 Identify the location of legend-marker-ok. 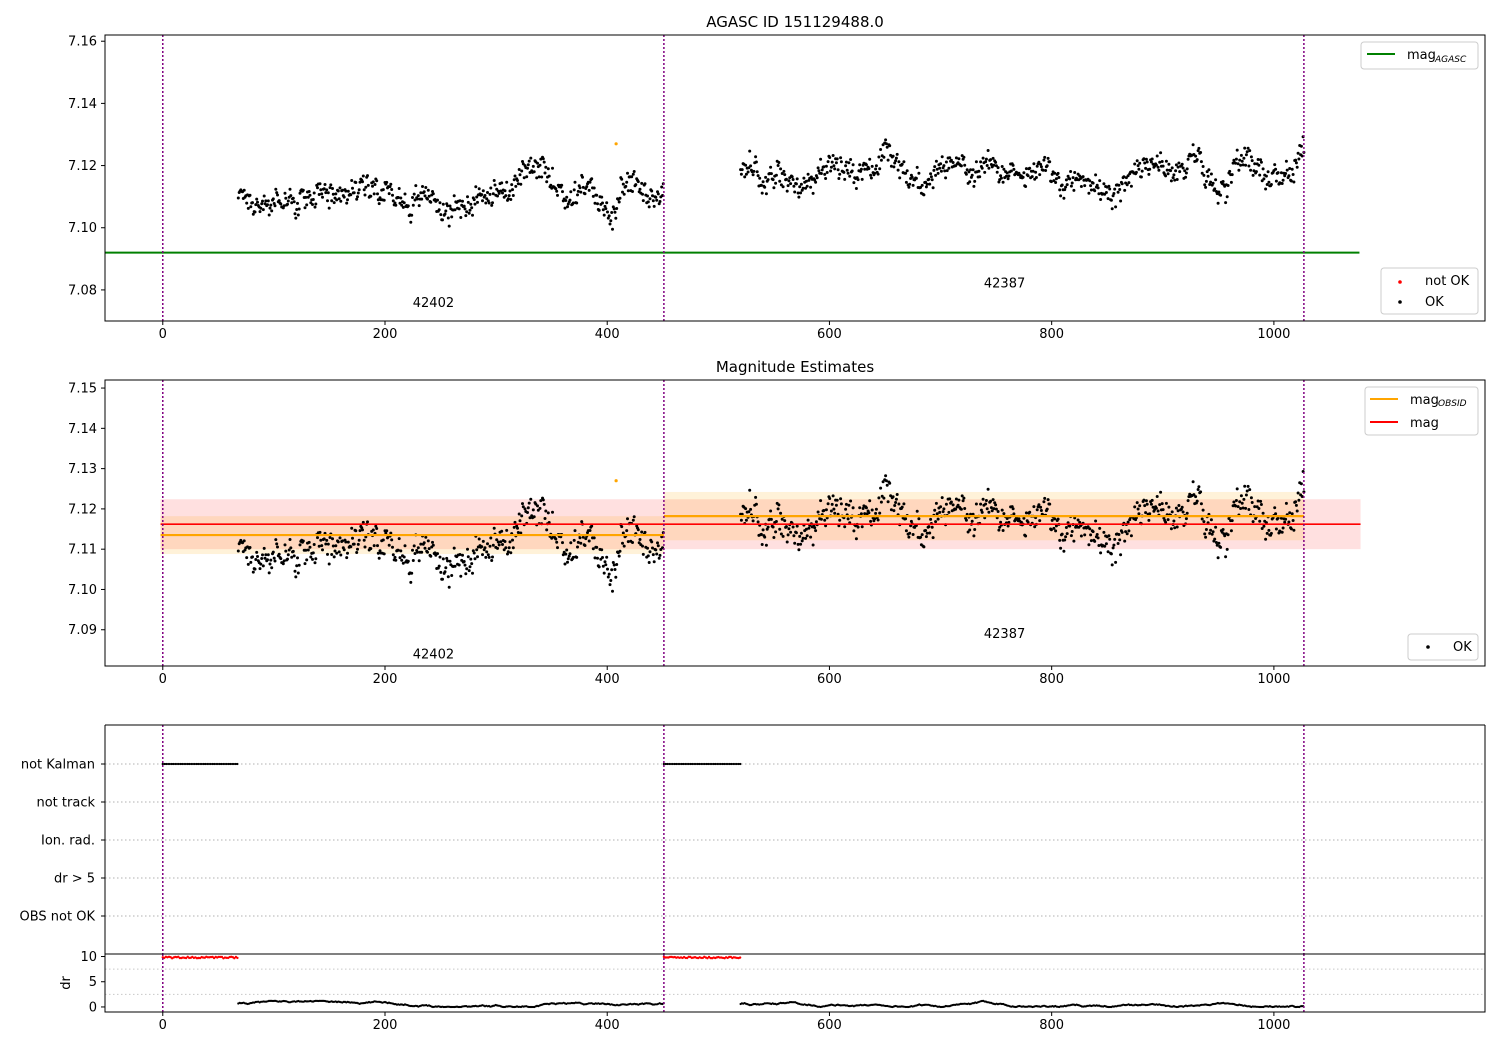
(1428, 647).